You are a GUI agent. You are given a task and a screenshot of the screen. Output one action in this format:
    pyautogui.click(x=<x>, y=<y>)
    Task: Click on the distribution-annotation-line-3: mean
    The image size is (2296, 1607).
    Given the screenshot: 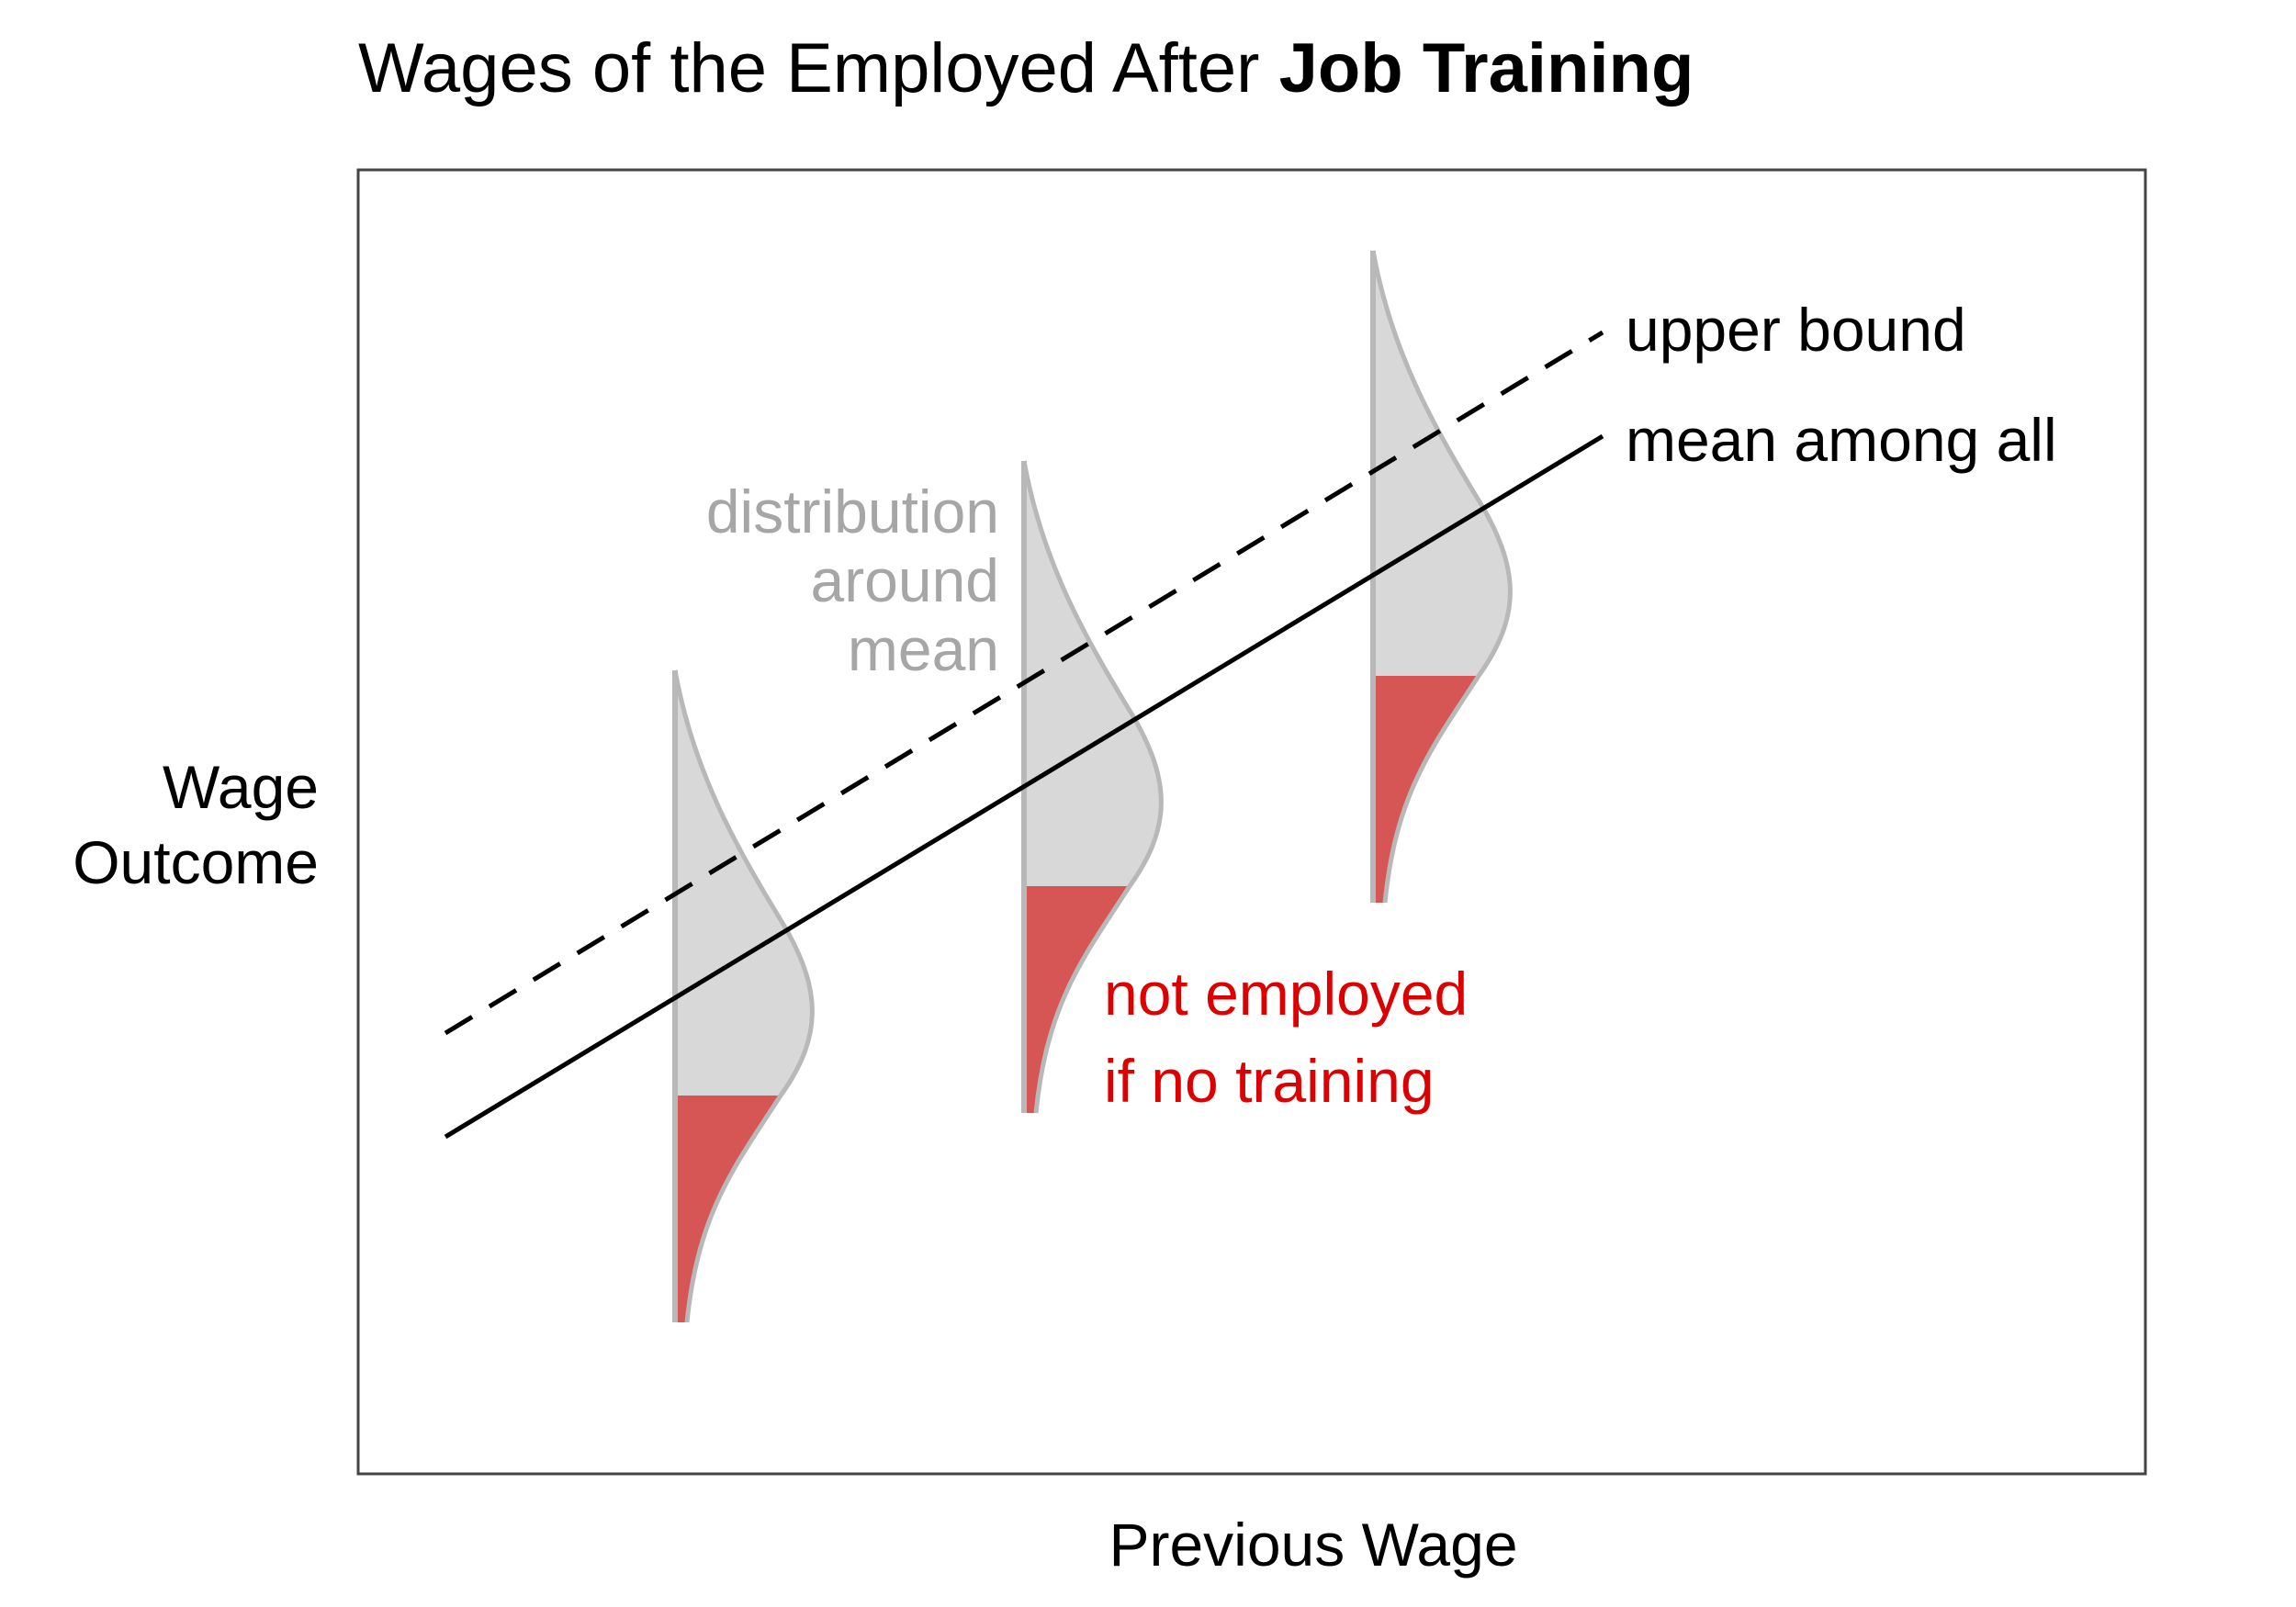 What is the action you would take?
    pyautogui.click(x=923, y=649)
    